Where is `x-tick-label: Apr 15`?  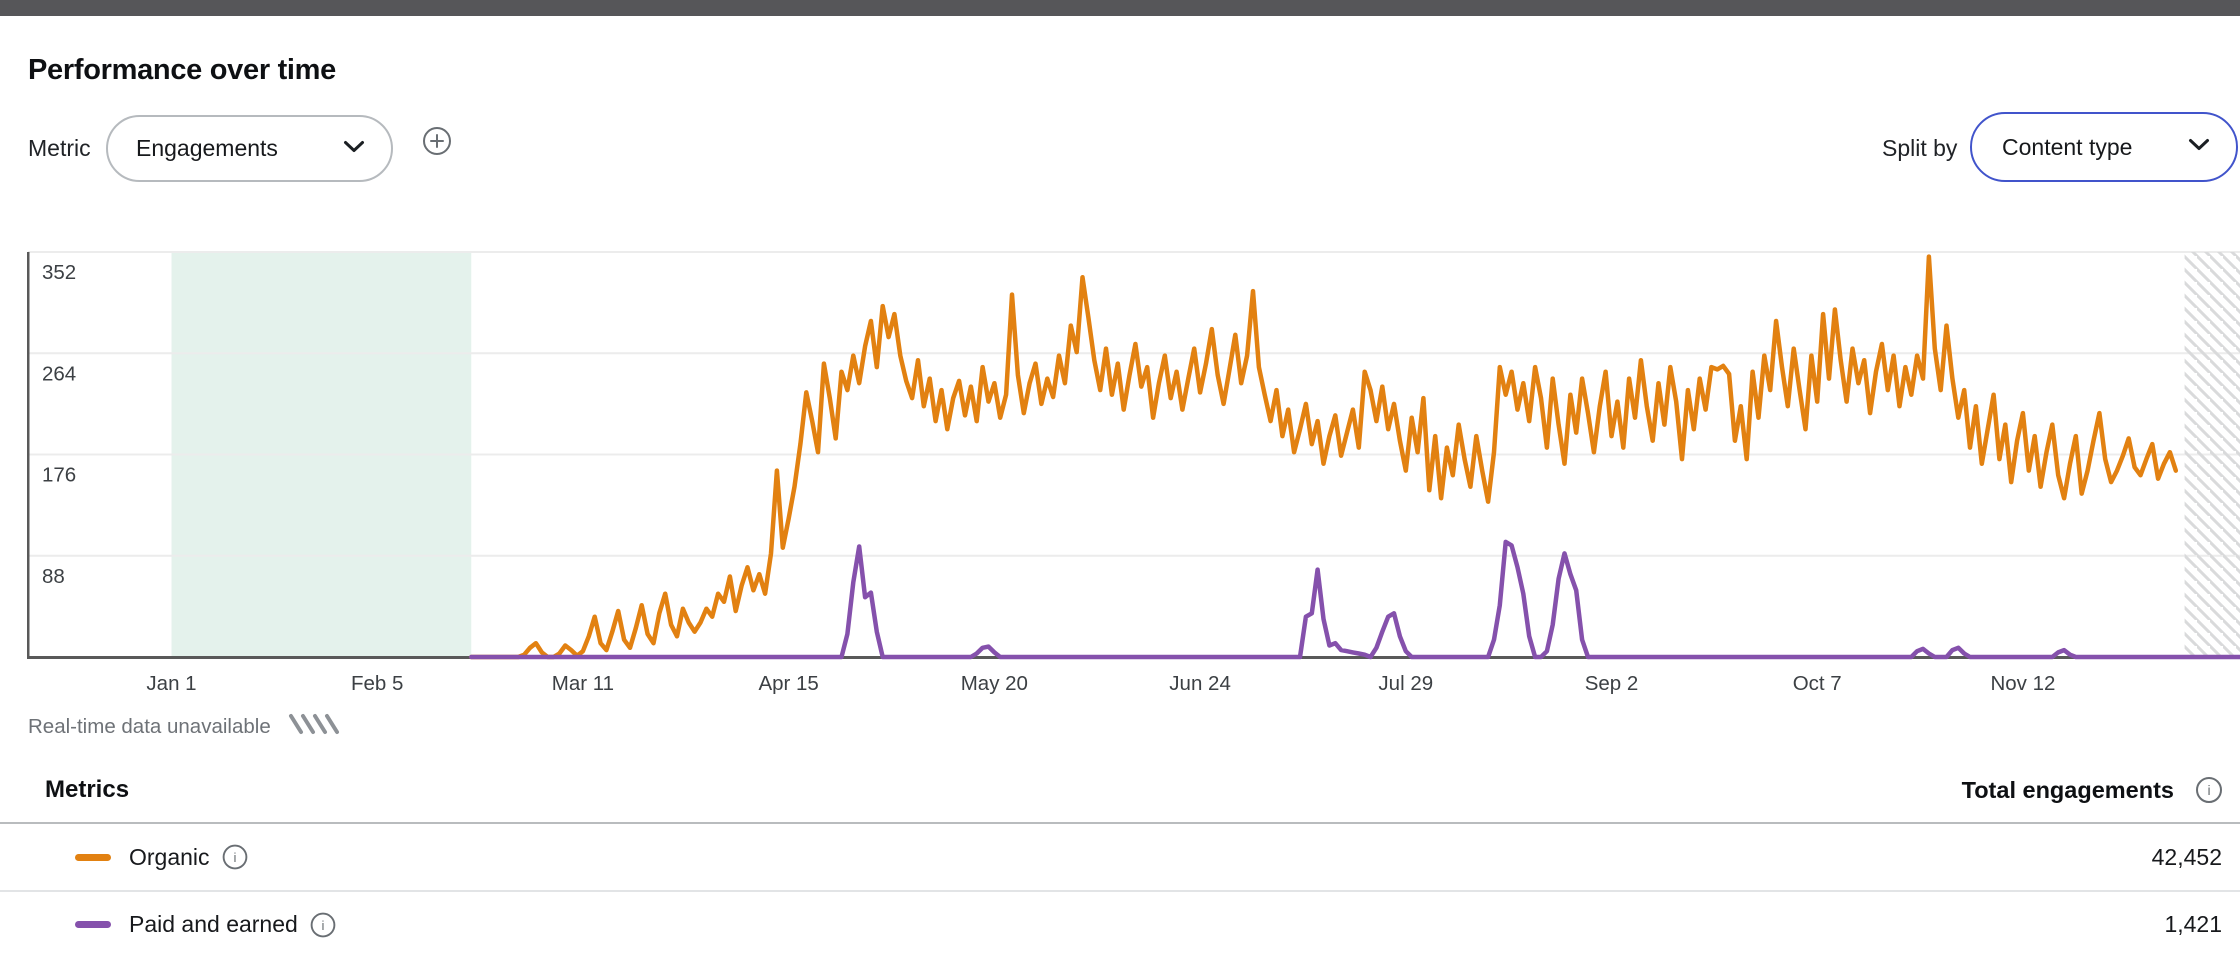 x-tick-label: Apr 15 is located at coordinates (788, 683).